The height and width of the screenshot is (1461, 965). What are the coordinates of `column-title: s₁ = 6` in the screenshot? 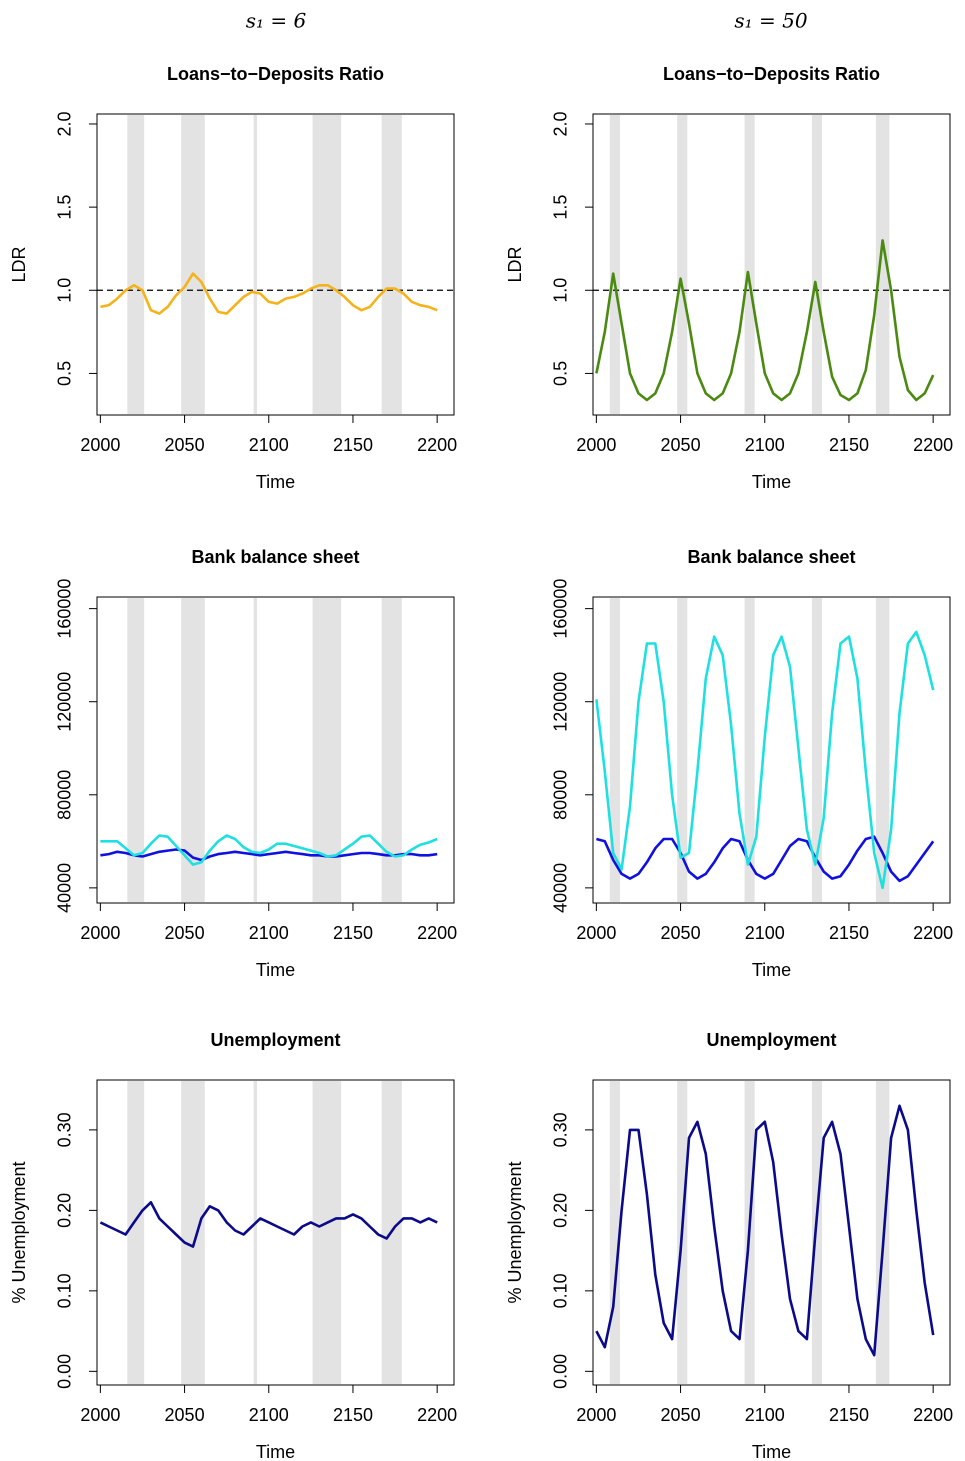 It's located at (276, 21).